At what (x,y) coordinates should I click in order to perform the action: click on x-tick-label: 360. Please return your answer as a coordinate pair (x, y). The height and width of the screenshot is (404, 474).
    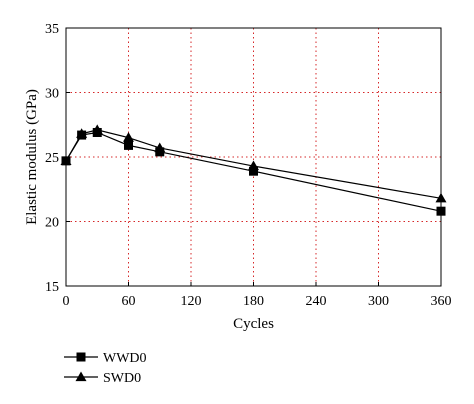
    Looking at the image, I should click on (441, 301).